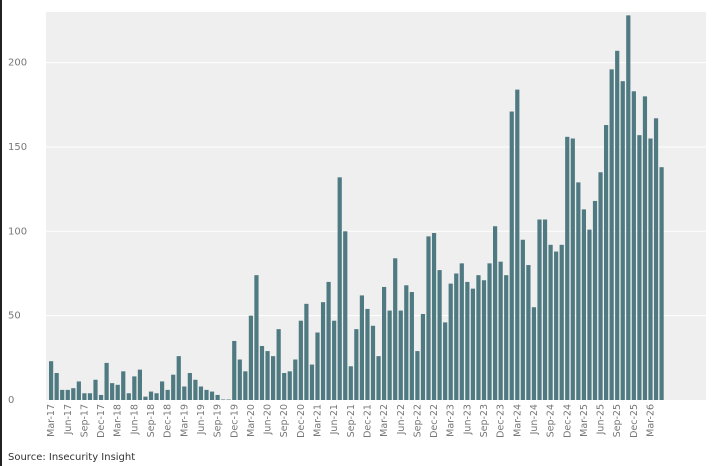  Describe the element at coordinates (551, 420) in the screenshot. I see `x-tick-label: Sep-24` at that location.